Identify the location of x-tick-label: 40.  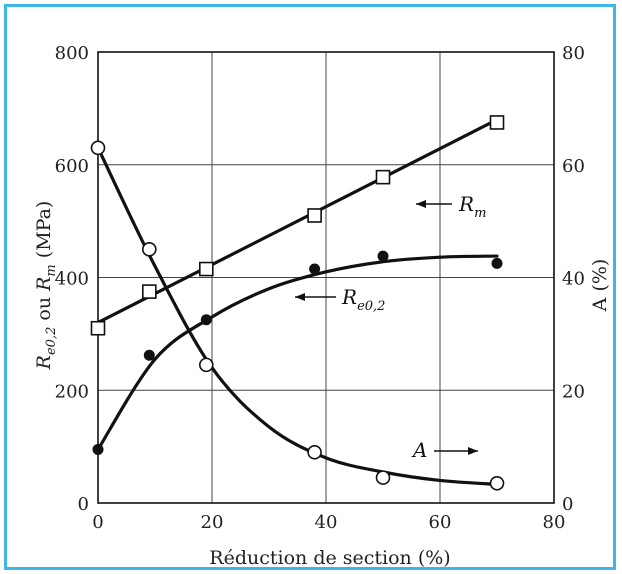
(326, 522).